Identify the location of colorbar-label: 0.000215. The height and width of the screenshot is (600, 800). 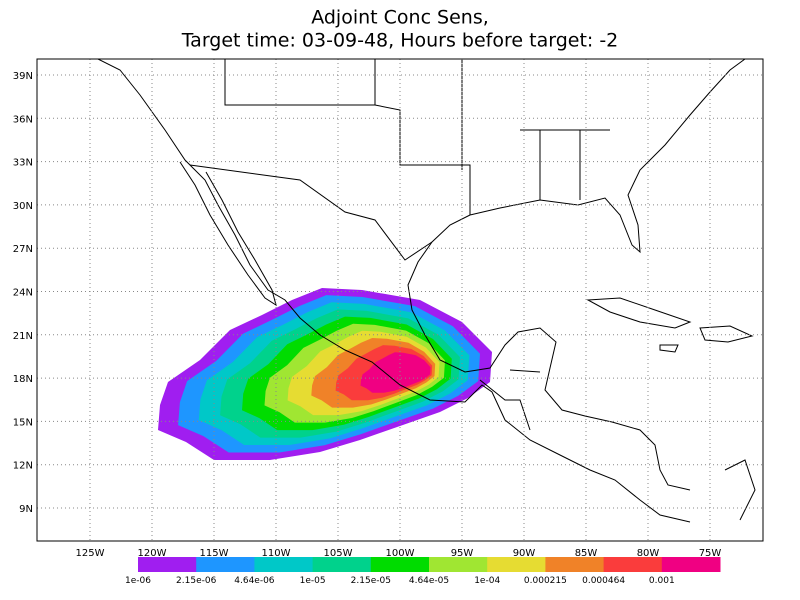
(545, 581).